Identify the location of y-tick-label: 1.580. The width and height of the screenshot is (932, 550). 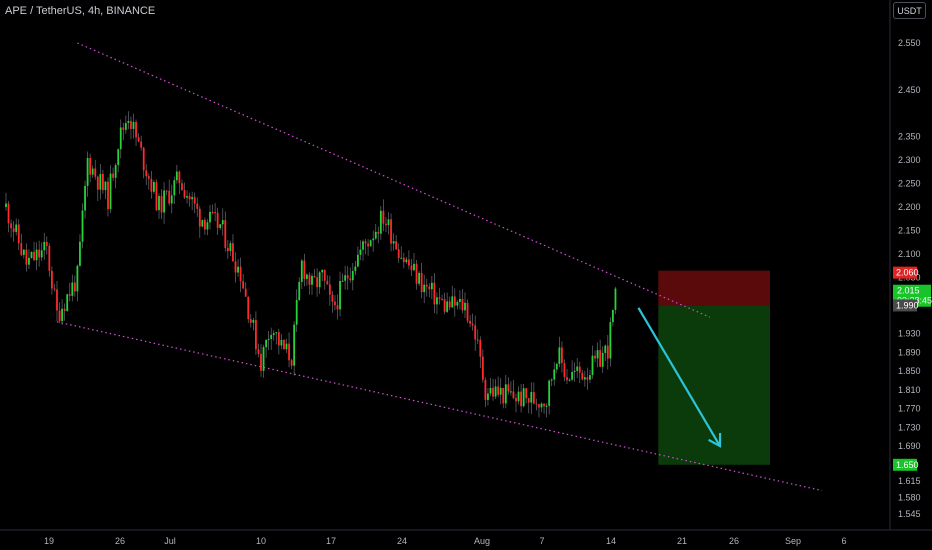
(909, 498).